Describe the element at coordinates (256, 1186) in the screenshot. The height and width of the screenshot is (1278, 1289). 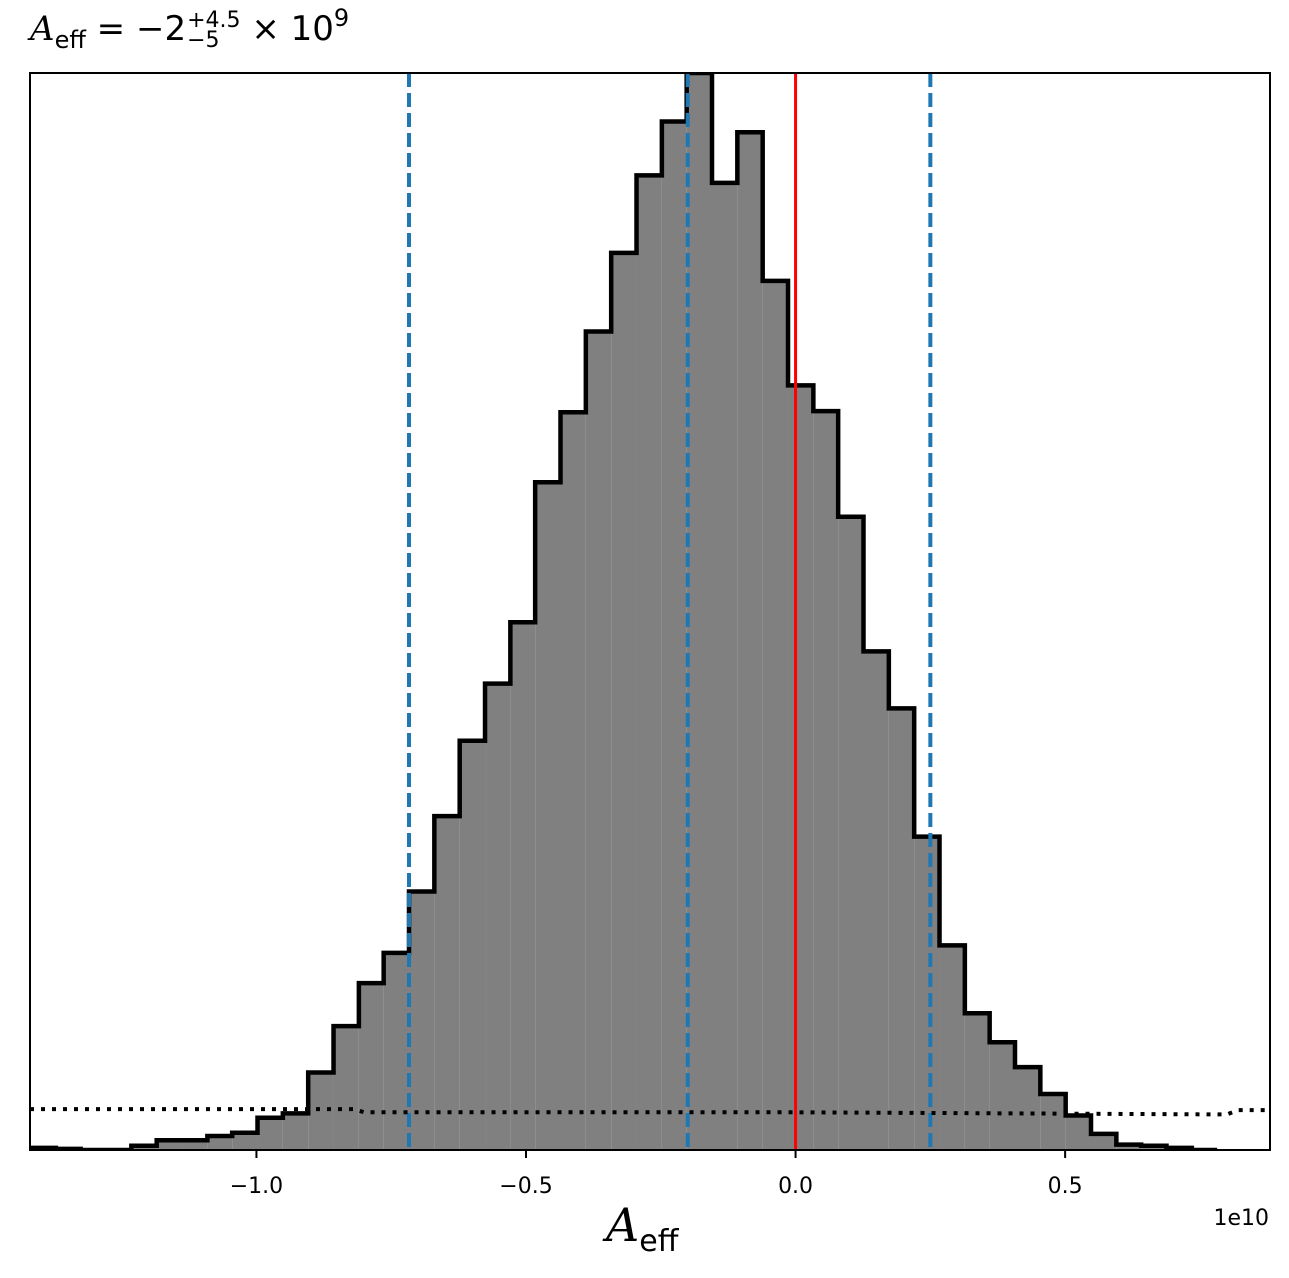
I see `x-tick-label: −1.0` at that location.